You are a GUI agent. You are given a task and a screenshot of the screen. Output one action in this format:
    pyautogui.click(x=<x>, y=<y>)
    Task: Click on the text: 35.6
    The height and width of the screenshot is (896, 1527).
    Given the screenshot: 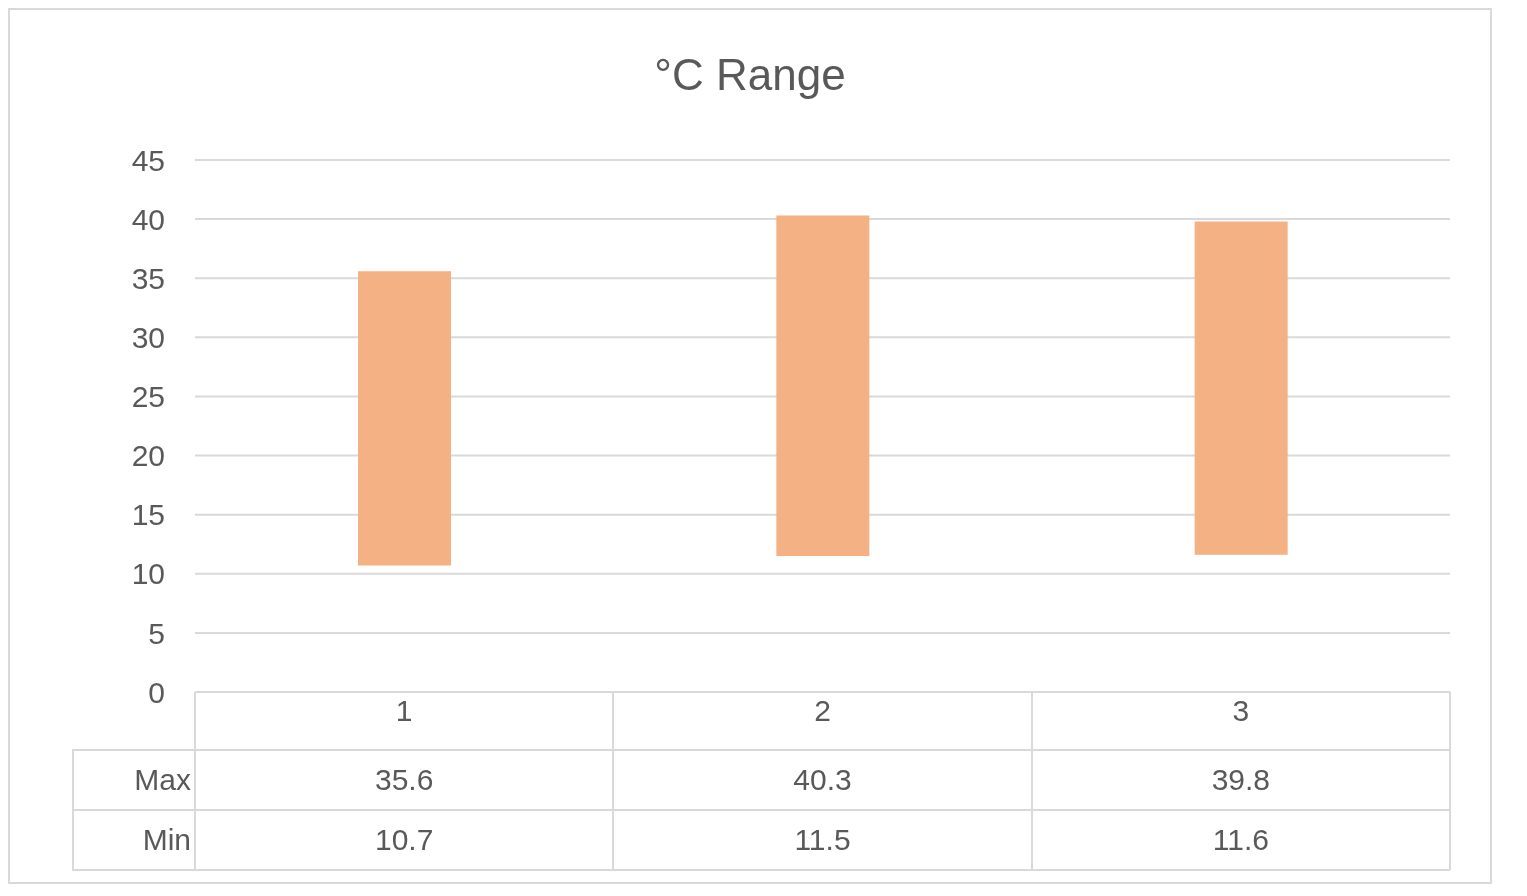 What is the action you would take?
    pyautogui.click(x=404, y=780)
    